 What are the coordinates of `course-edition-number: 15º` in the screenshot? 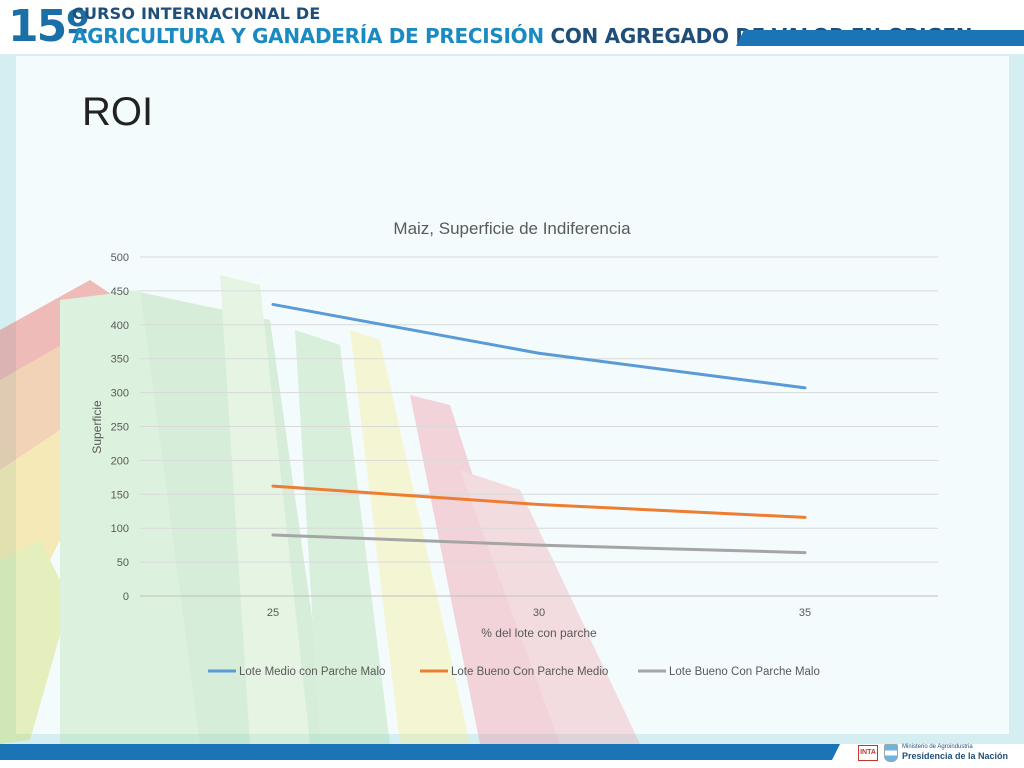 It's located at (49, 26).